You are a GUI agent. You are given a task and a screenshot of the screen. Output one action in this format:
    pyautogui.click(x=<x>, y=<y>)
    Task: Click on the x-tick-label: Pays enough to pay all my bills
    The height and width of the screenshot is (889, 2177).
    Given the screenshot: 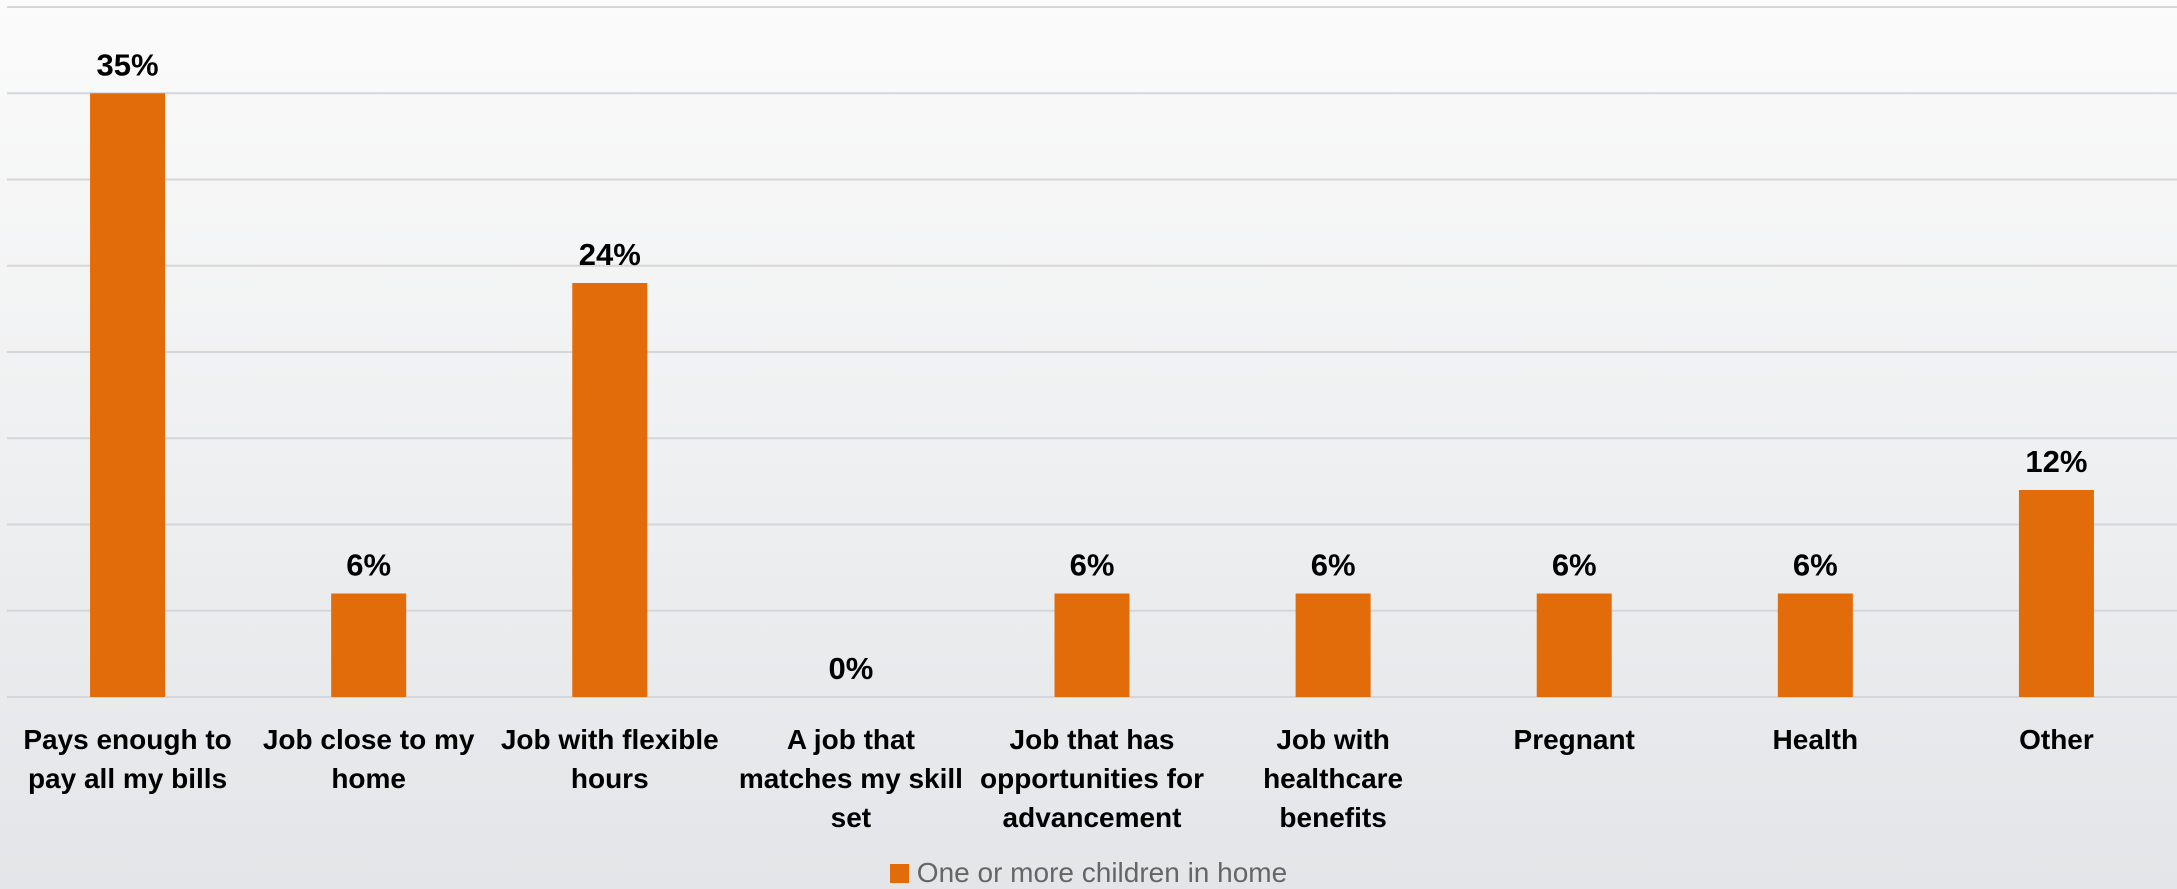 What is the action you would take?
    pyautogui.click(x=127, y=759)
    